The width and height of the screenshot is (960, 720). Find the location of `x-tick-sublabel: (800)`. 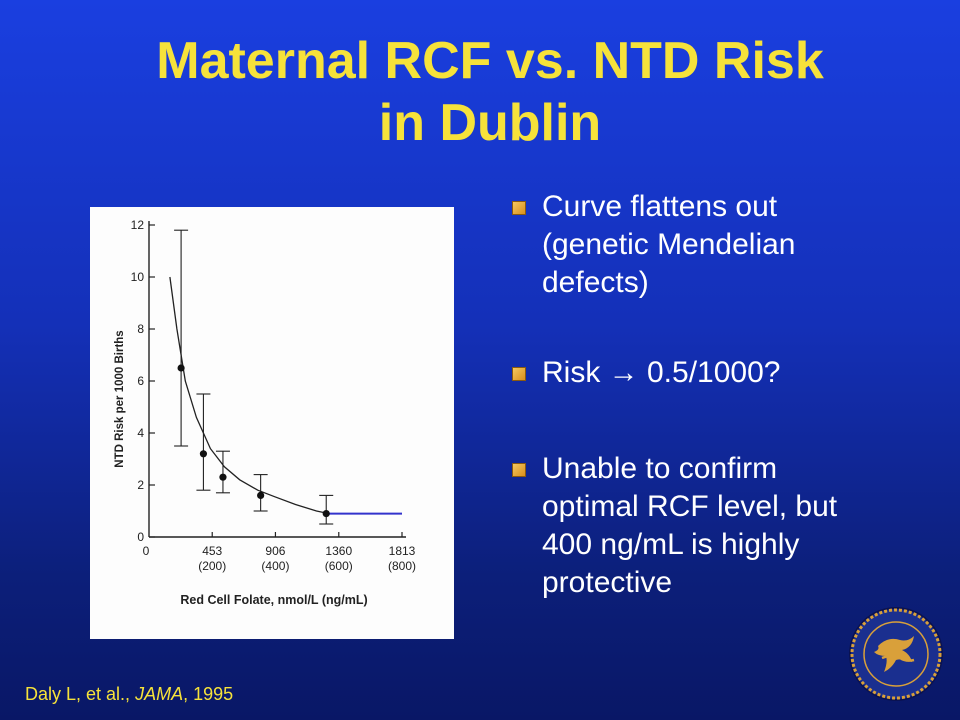

x-tick-sublabel: (800) is located at coordinates (402, 566).